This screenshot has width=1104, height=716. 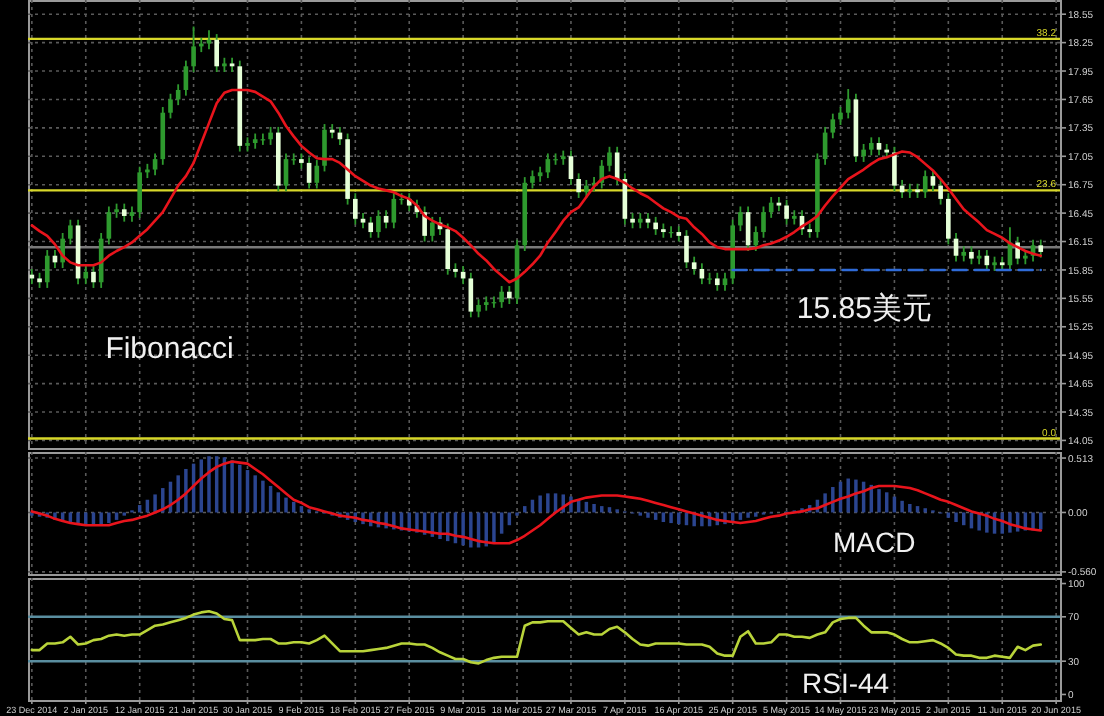 What do you see at coordinates (864, 309) in the screenshot?
I see `annotation: 15.85美元` at bounding box center [864, 309].